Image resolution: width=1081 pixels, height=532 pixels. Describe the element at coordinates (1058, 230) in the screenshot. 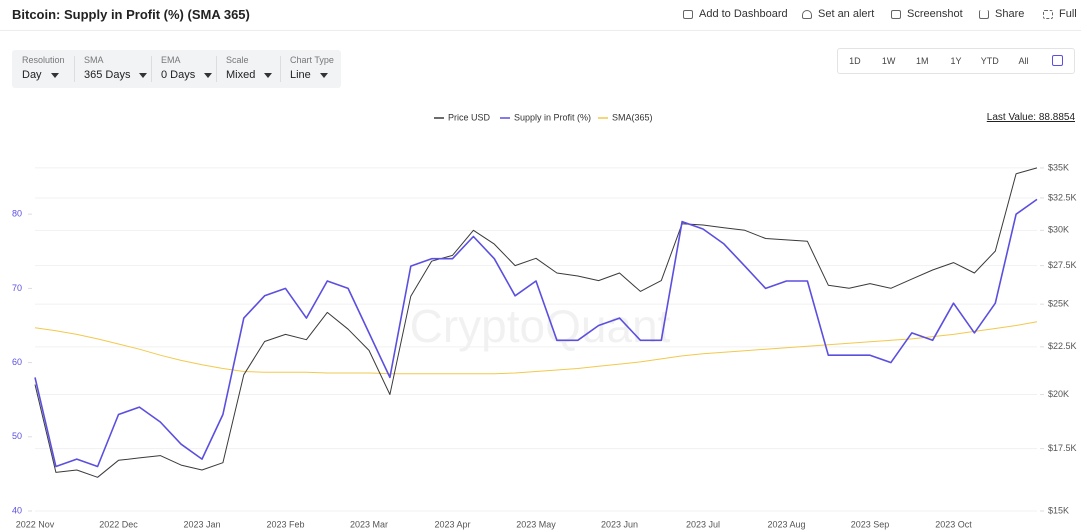

I see `y2-tick-label: $30K` at that location.